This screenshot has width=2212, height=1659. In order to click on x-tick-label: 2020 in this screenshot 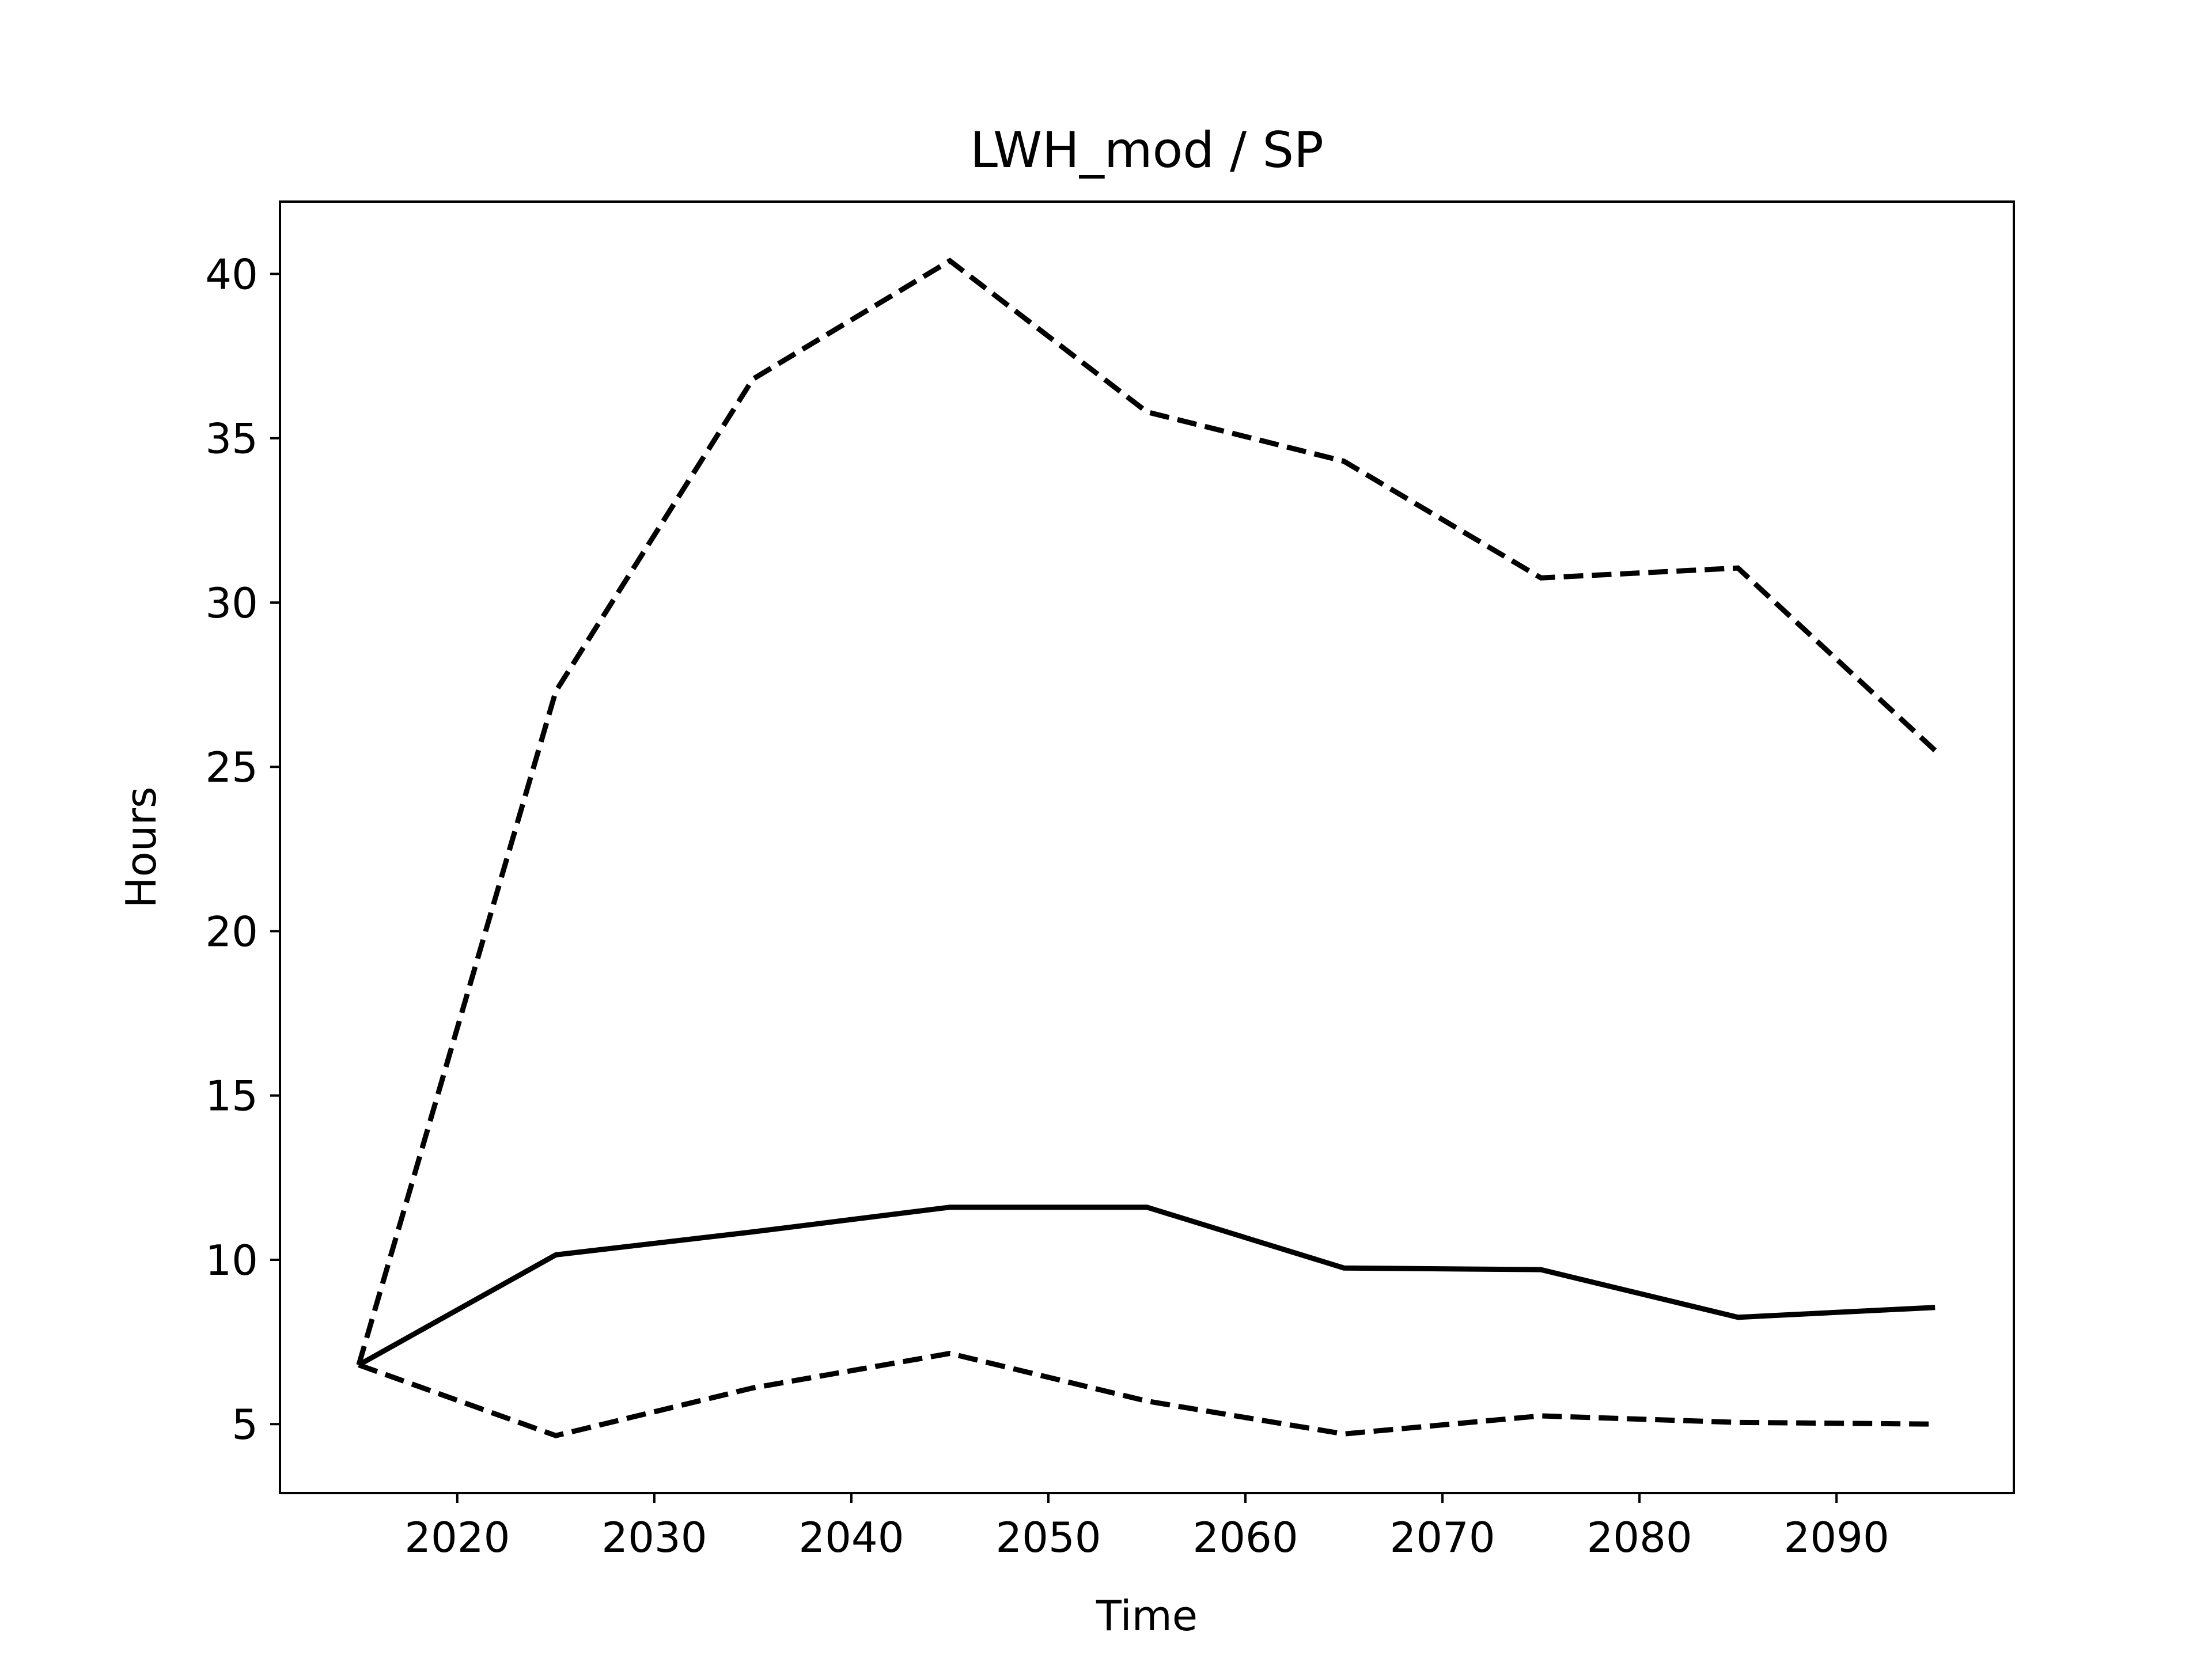, I will do `click(457, 1537)`.